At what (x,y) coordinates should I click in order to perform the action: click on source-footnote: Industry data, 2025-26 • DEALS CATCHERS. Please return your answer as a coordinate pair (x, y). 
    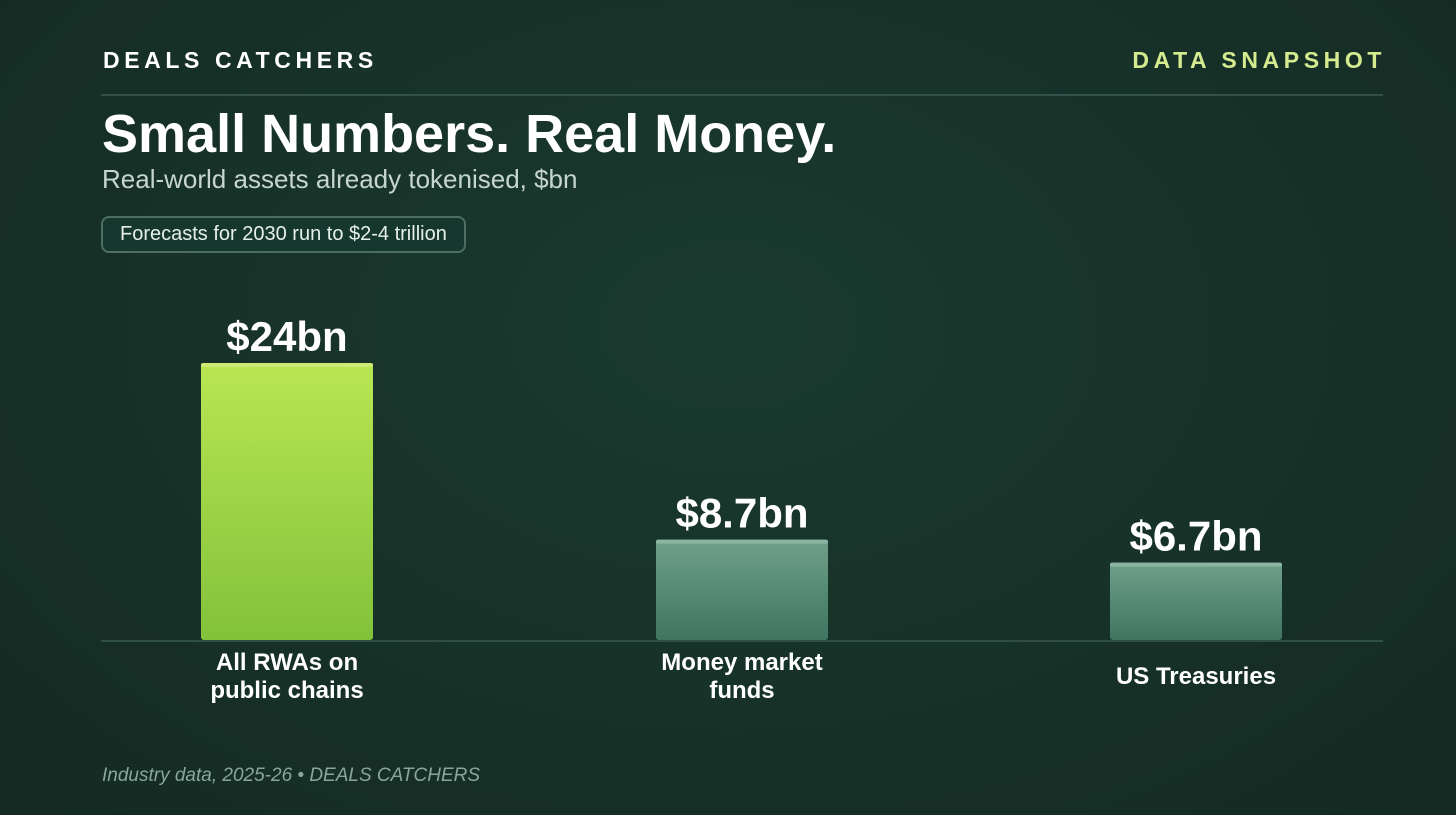
    Looking at the image, I should click on (291, 775).